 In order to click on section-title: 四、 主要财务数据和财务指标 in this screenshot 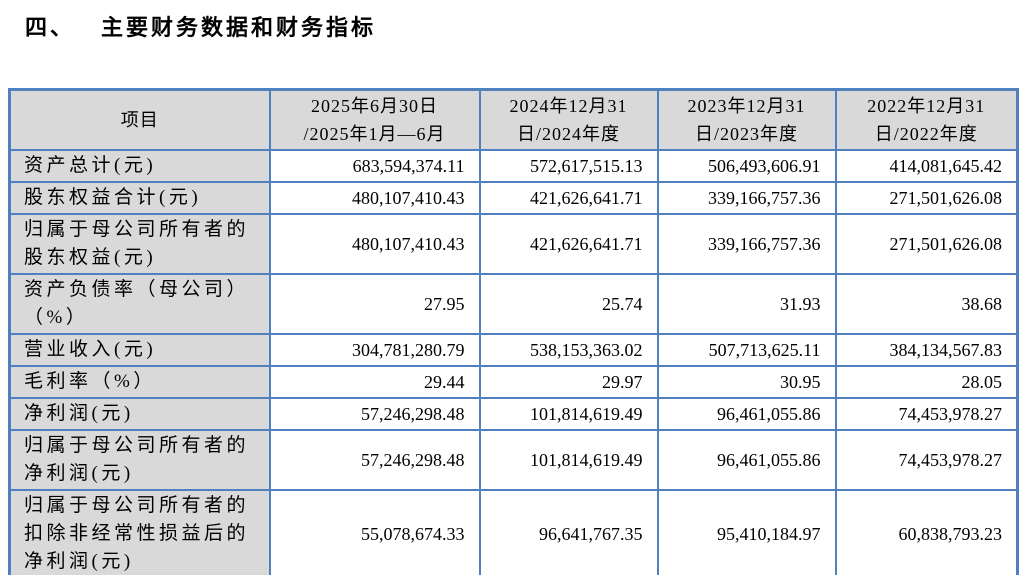, I will do `click(200, 26)`.